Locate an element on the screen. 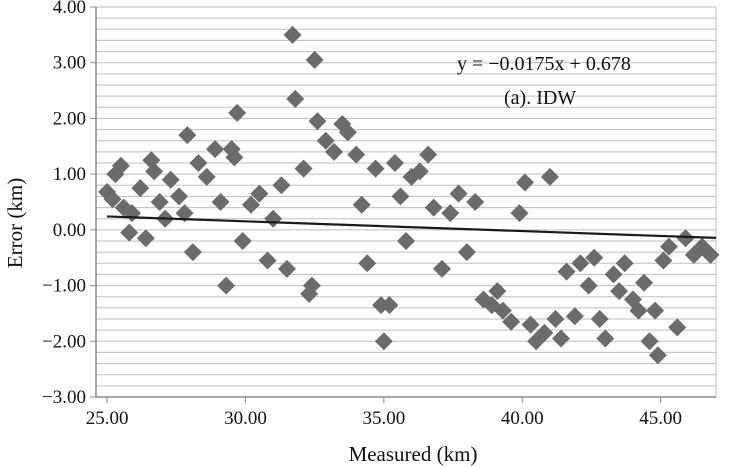 The height and width of the screenshot is (467, 730). y-tick-label: −3.00 is located at coordinates (64, 397).